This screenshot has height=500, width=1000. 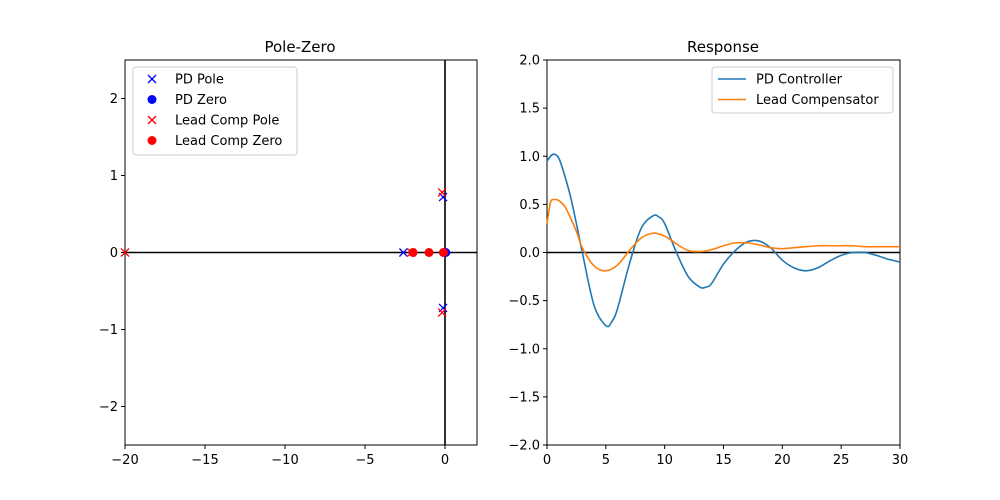 I want to click on pole-zero-title: Pole-Zero, so click(x=299, y=47).